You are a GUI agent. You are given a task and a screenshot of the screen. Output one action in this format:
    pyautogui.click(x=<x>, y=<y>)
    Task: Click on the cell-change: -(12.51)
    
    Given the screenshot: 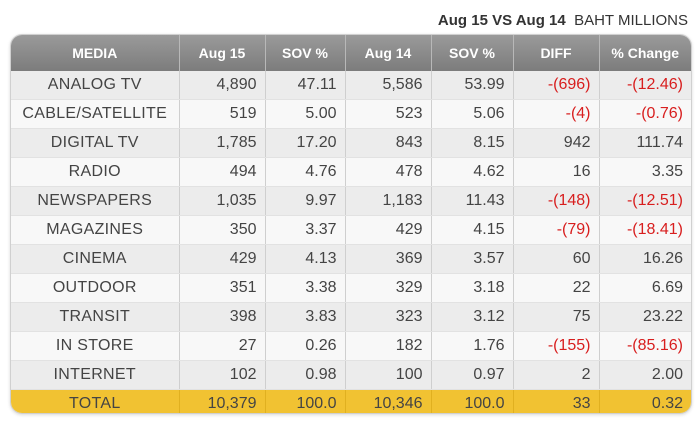 What is the action you would take?
    pyautogui.click(x=645, y=201)
    